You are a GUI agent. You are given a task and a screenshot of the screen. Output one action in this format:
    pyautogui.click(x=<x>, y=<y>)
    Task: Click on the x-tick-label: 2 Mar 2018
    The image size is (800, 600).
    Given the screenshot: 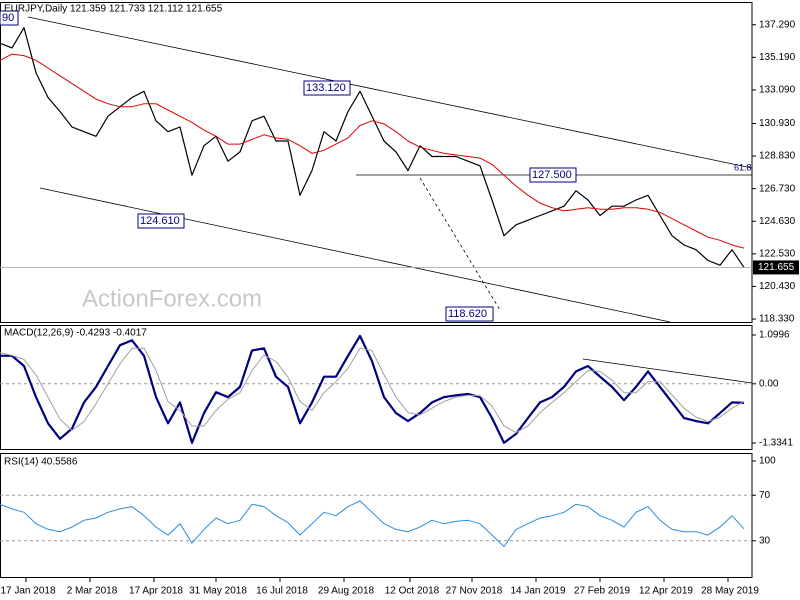 What is the action you would take?
    pyautogui.click(x=92, y=591)
    